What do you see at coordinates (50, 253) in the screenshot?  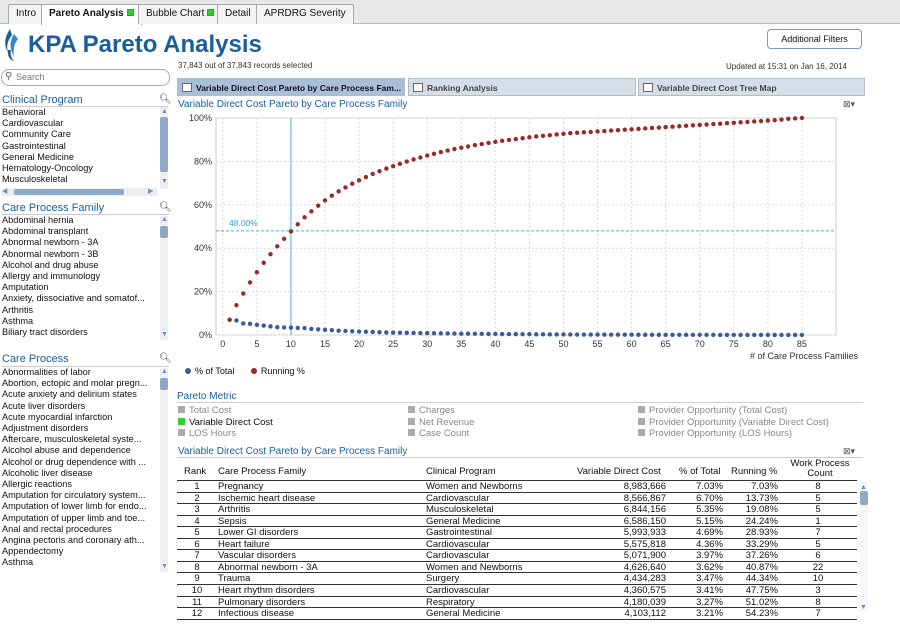 I see `list-item: Abnormal newborn - 3B` at bounding box center [50, 253].